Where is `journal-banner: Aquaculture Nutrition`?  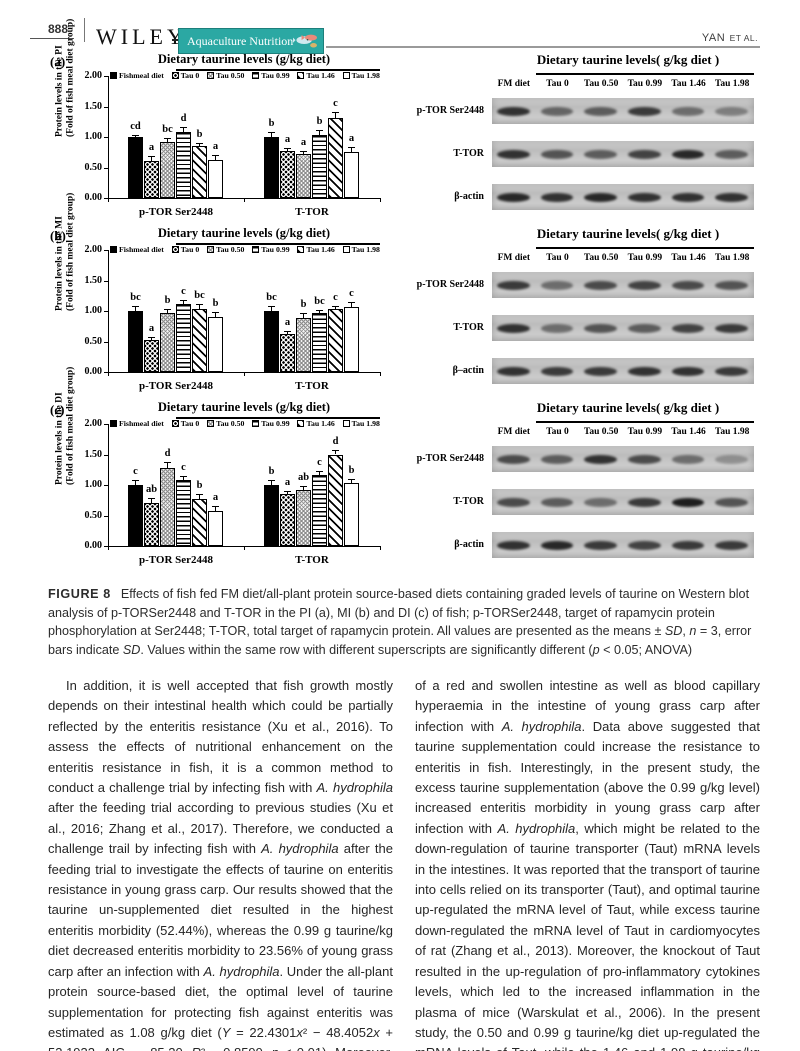
journal-banner: Aquaculture Nutrition is located at coordinates (251, 41).